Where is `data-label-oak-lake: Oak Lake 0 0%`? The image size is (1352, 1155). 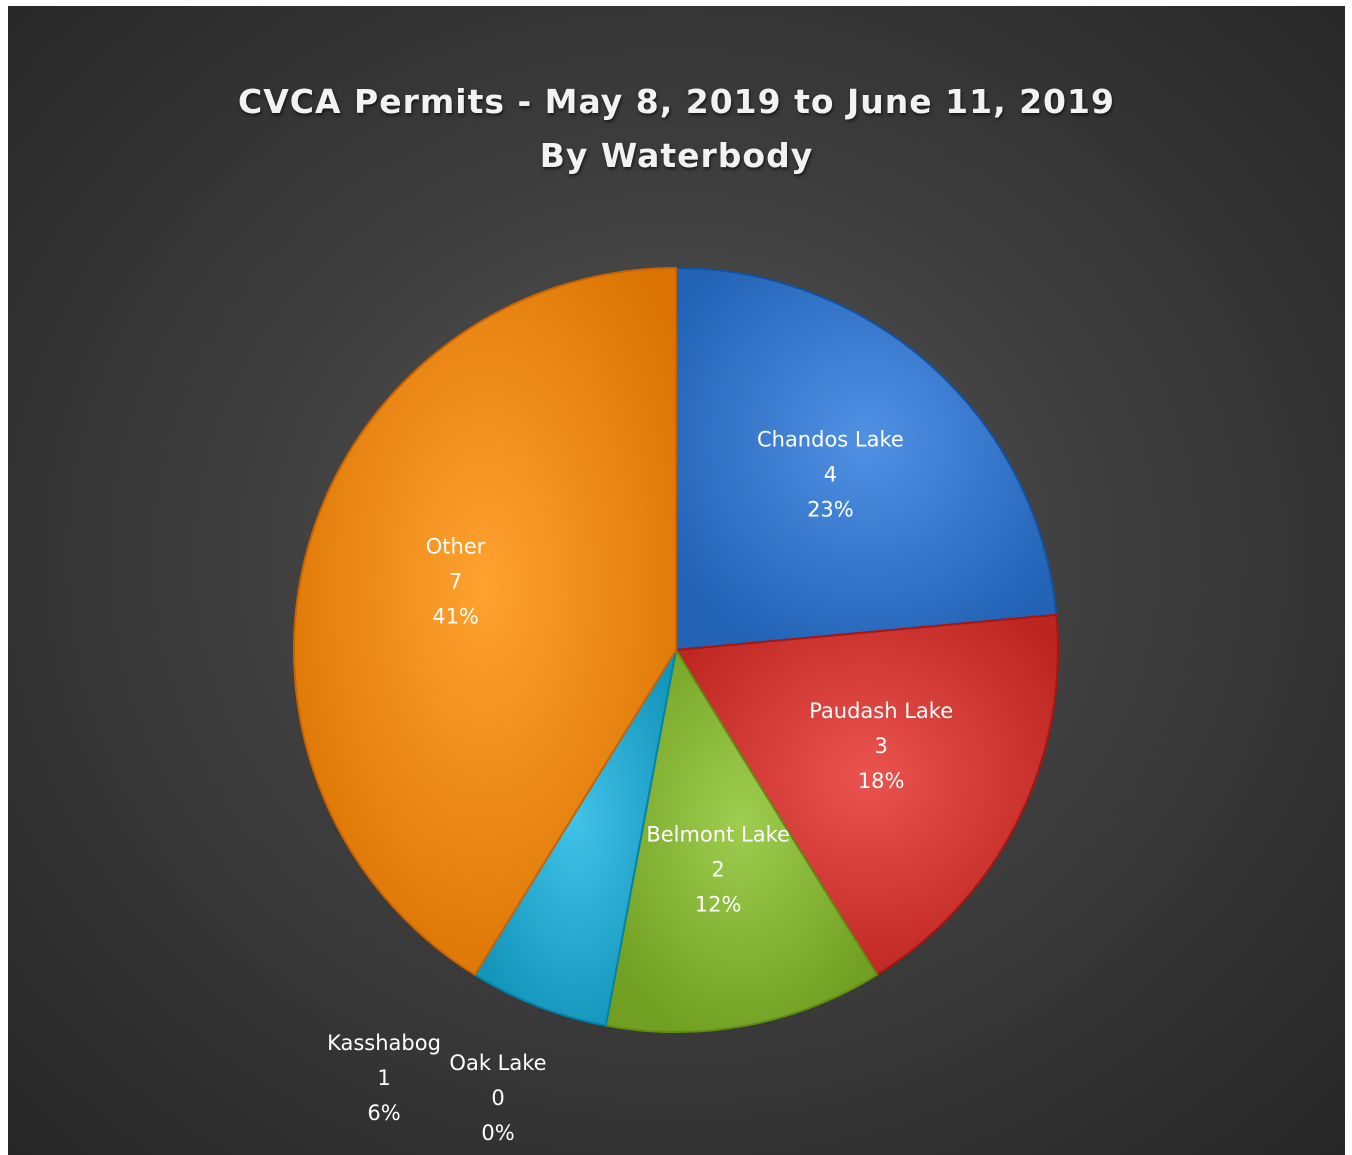
data-label-oak-lake: Oak Lake 0 0% is located at coordinates (497, 1098).